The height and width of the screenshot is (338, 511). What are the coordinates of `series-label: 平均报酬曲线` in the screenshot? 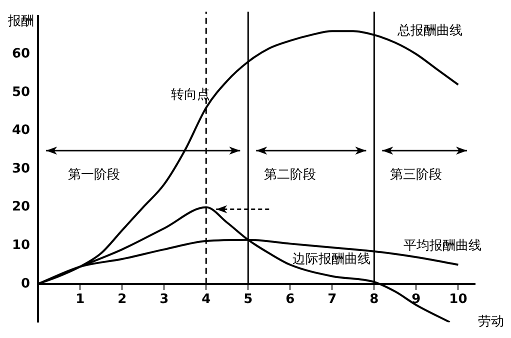 It's located at (443, 246).